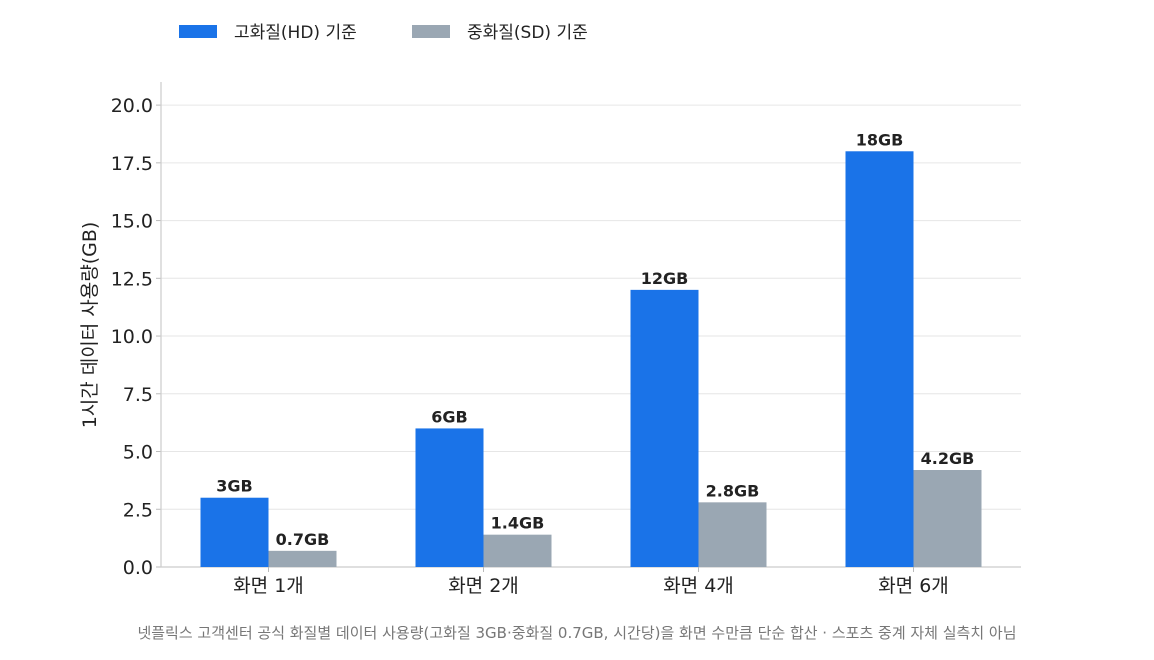  Describe the element at coordinates (90, 325) in the screenshot. I see `y-axis-title: 1시간 데이터 사용량(GB)` at that location.